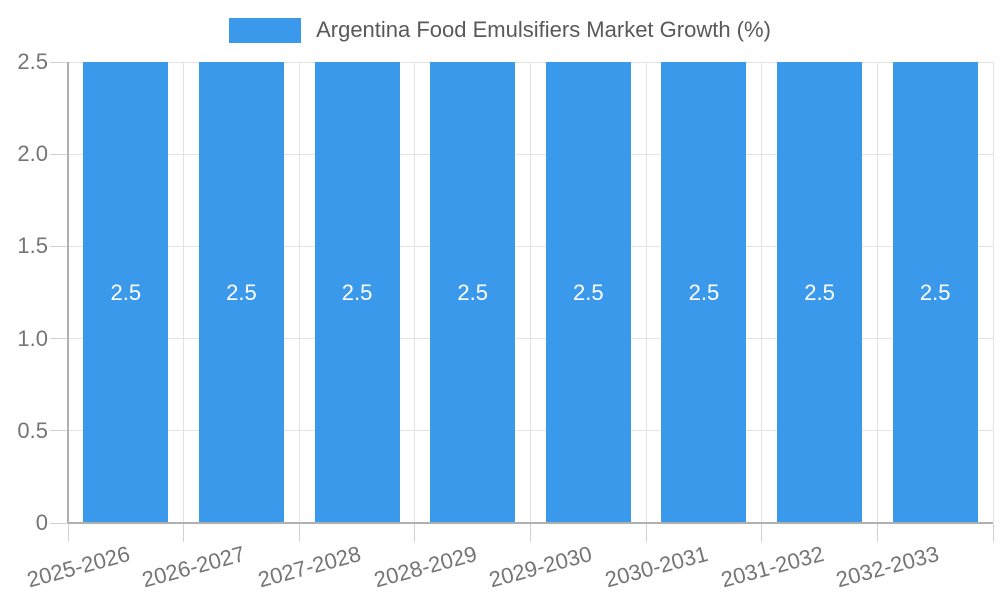  I want to click on bar-2029-2030, so click(588, 292).